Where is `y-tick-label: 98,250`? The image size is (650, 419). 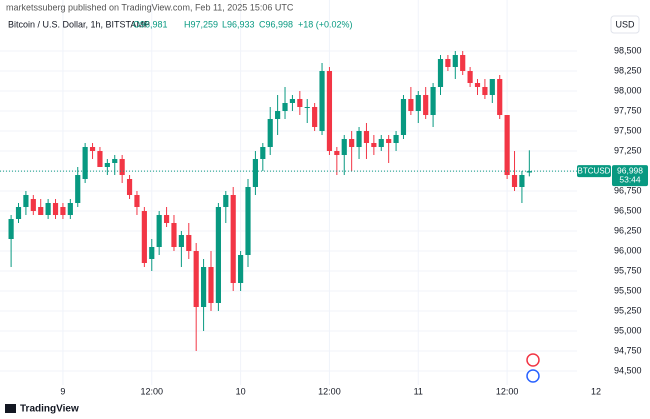
y-tick-label: 98,250 is located at coordinates (628, 70).